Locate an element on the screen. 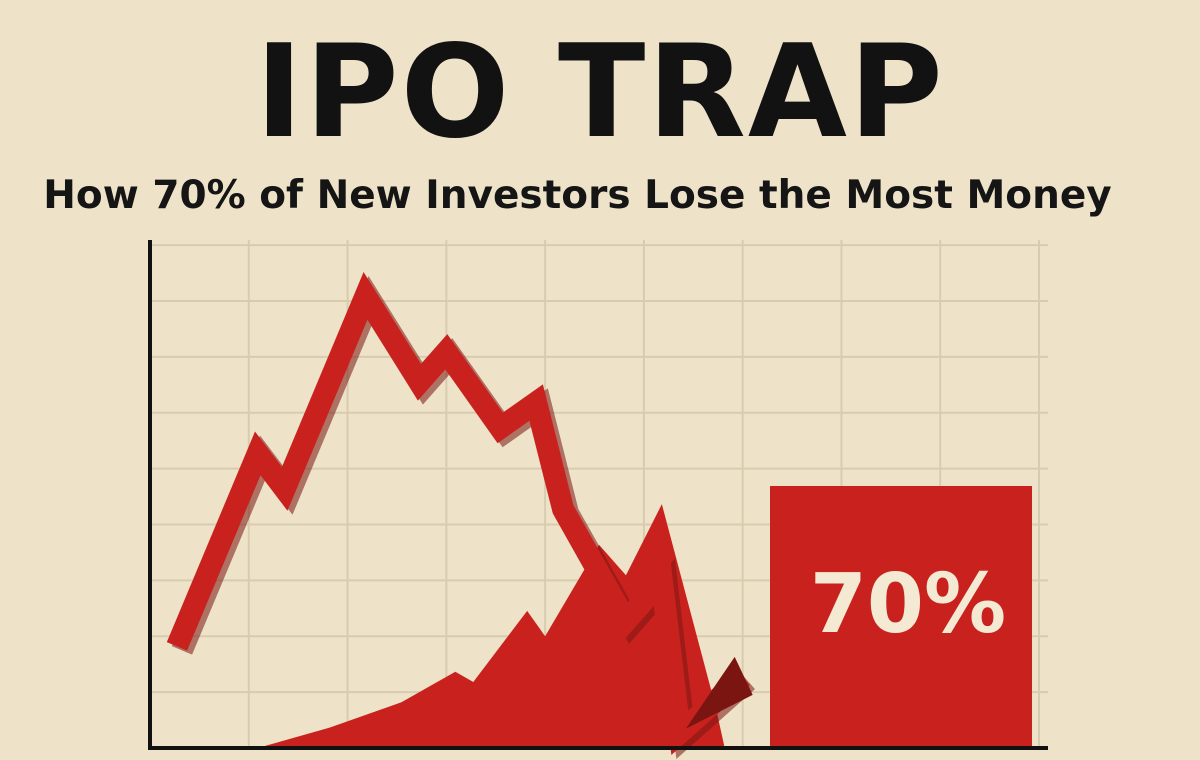  area-series-shape is located at coordinates (491, 626).